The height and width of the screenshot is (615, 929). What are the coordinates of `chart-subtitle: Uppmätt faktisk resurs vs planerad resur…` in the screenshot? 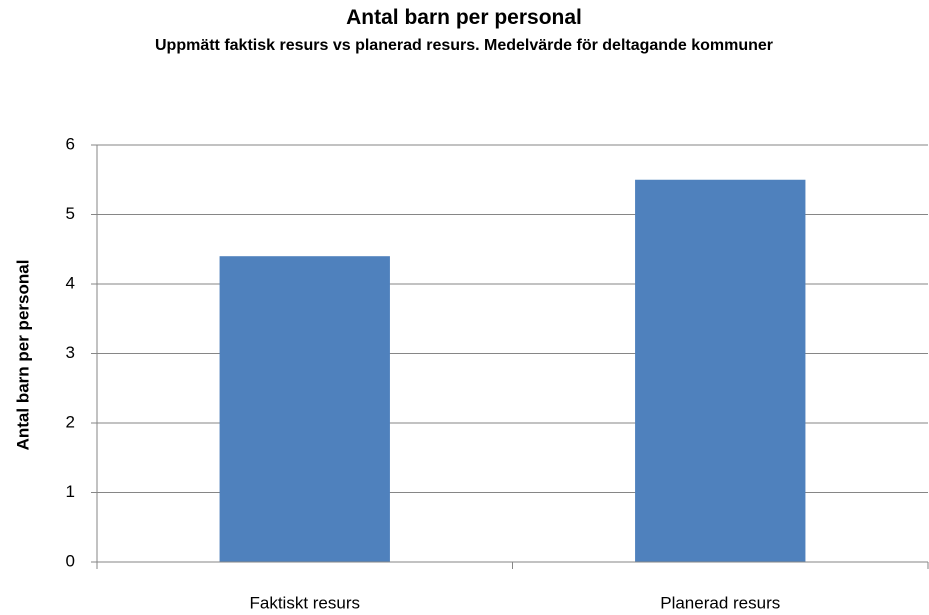 It's located at (464, 45).